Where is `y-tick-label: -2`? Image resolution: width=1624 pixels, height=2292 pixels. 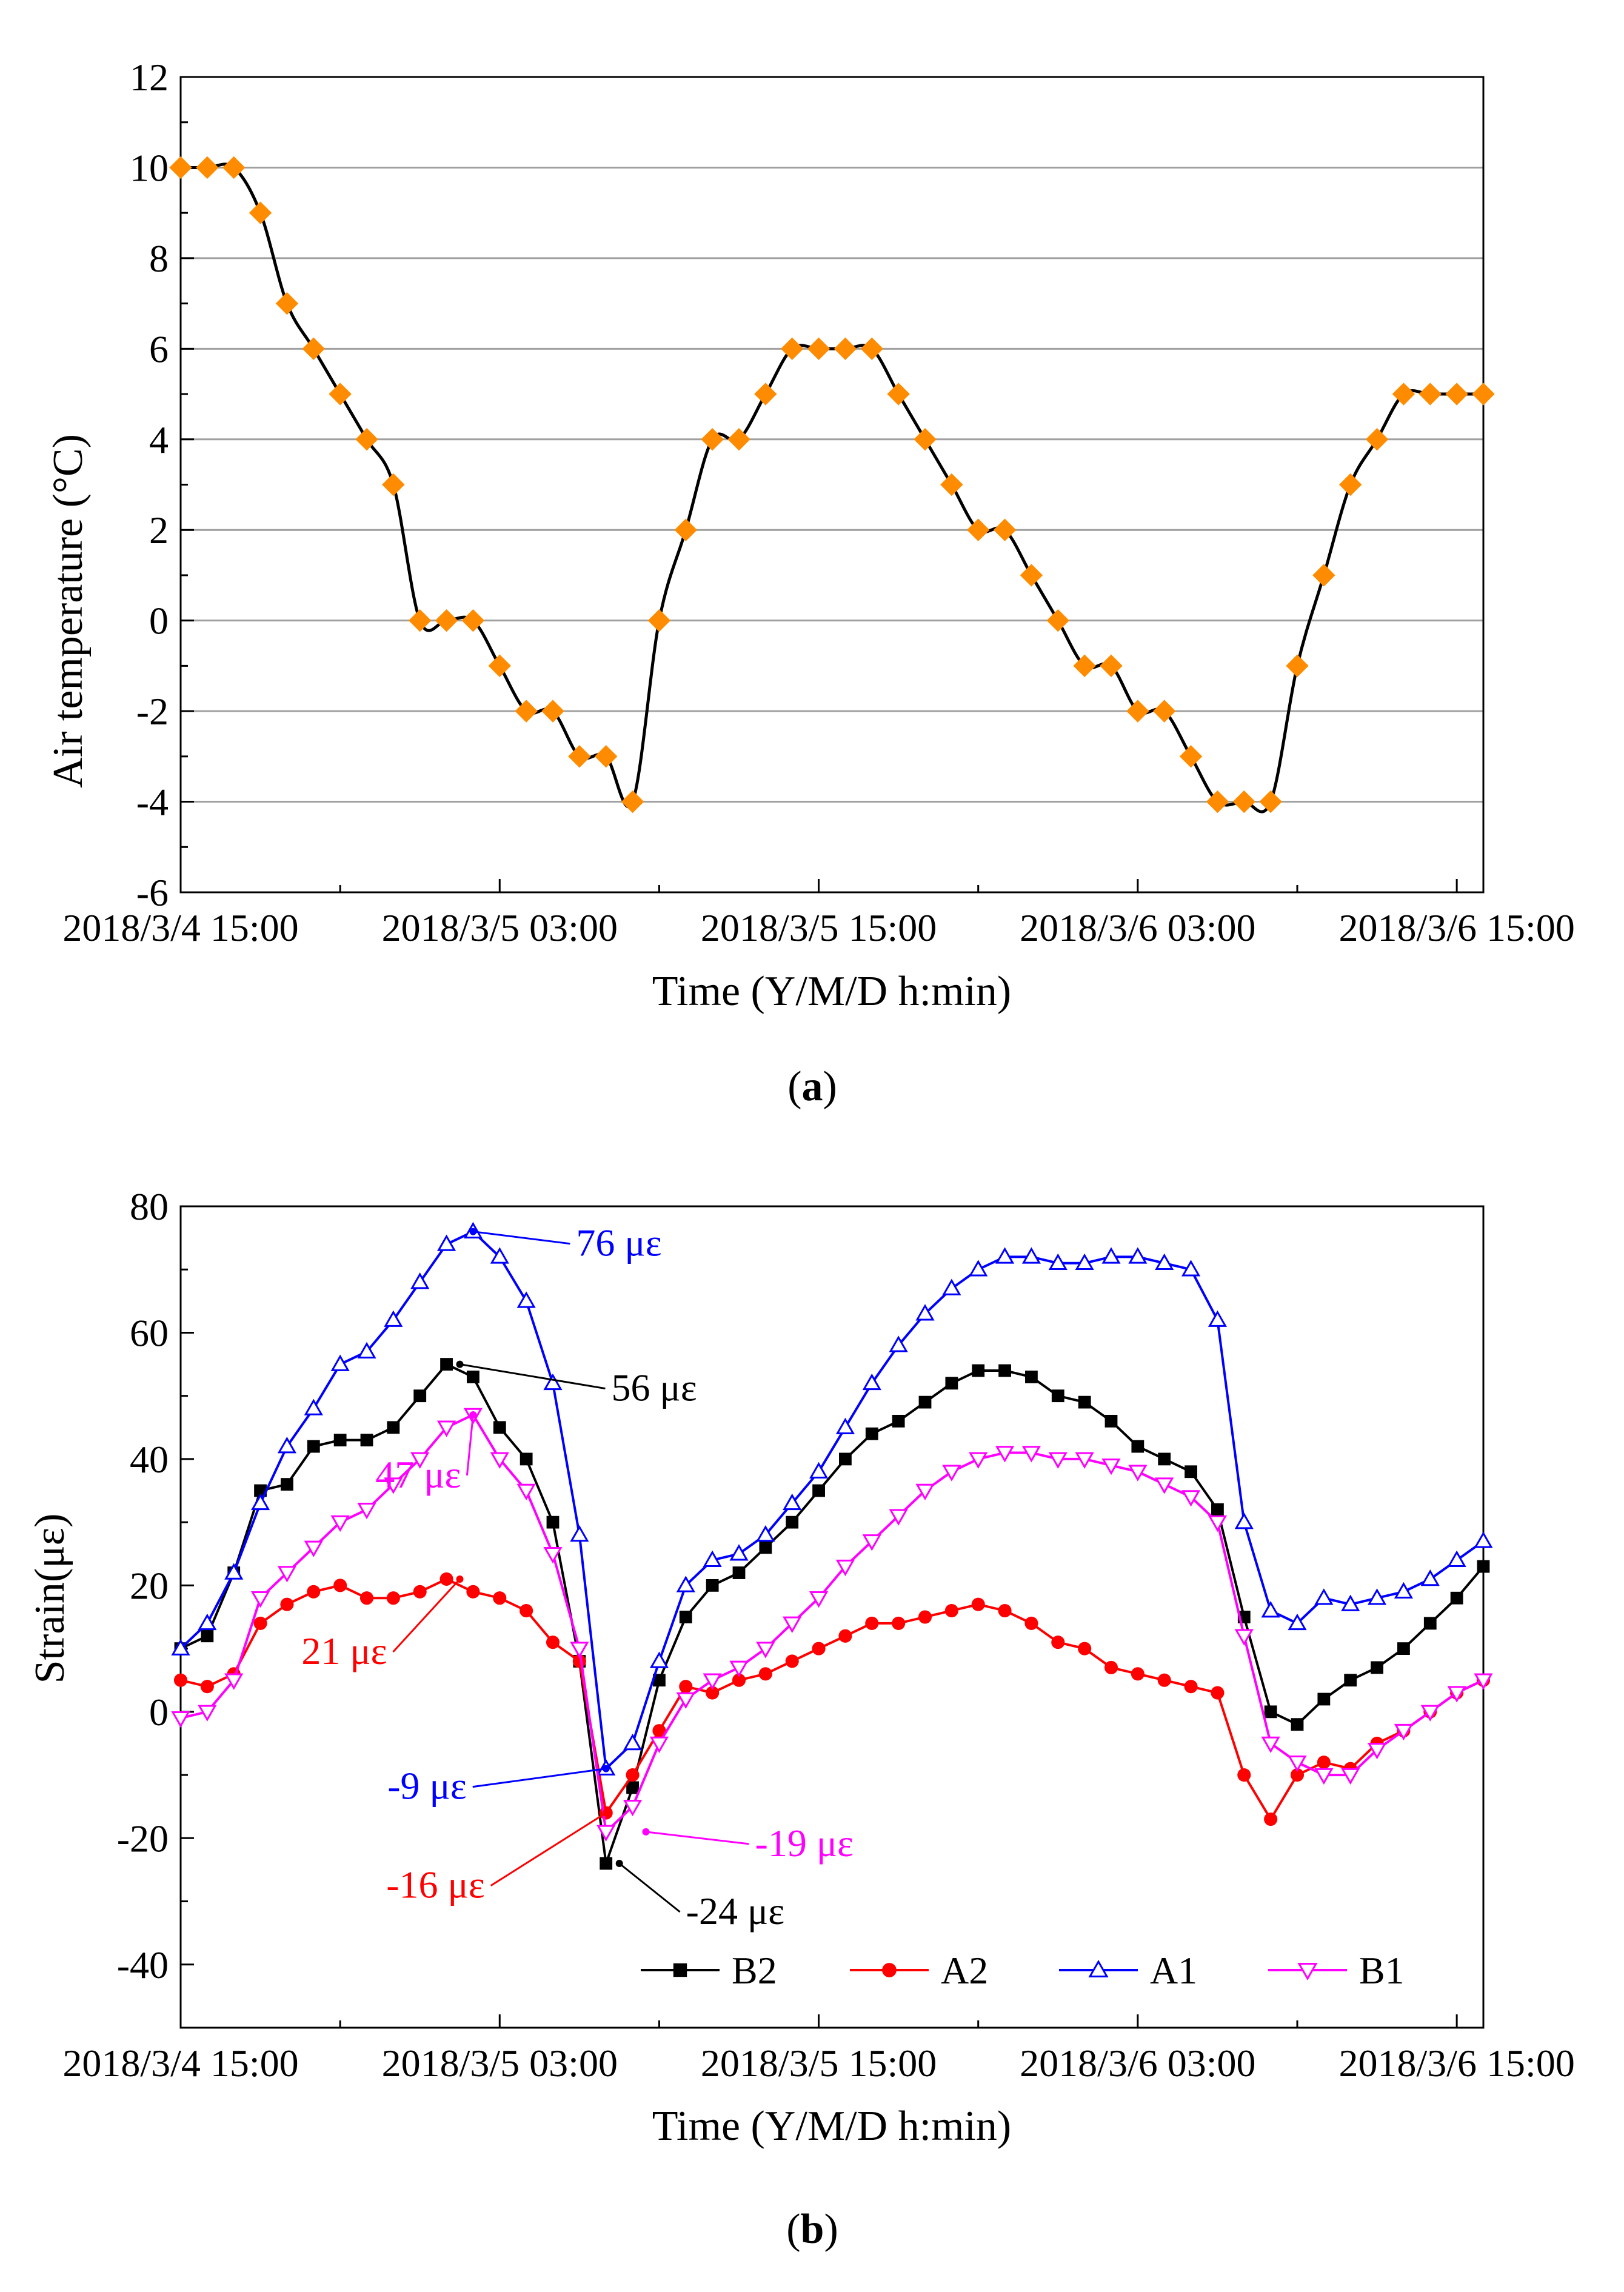
y-tick-label: -2 is located at coordinates (152, 711).